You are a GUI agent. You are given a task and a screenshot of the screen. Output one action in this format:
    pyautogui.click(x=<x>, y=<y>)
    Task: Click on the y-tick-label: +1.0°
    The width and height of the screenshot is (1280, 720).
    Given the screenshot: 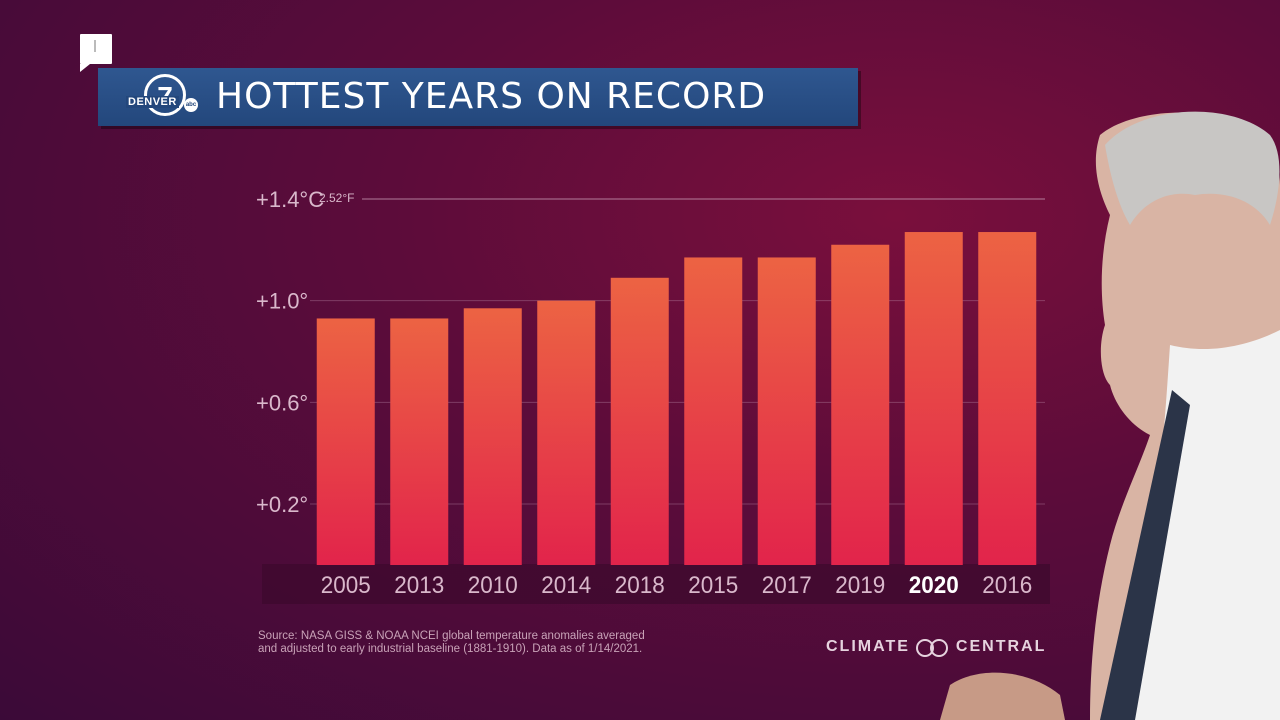 What is the action you would take?
    pyautogui.click(x=282, y=301)
    